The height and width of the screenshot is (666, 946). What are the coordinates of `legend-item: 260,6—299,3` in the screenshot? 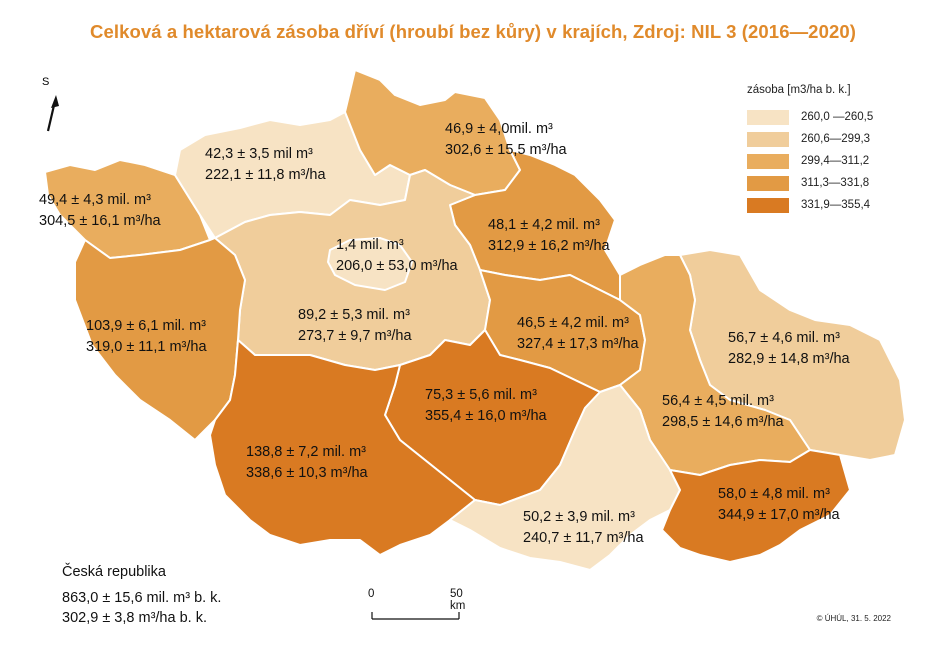 It's located at (810, 139).